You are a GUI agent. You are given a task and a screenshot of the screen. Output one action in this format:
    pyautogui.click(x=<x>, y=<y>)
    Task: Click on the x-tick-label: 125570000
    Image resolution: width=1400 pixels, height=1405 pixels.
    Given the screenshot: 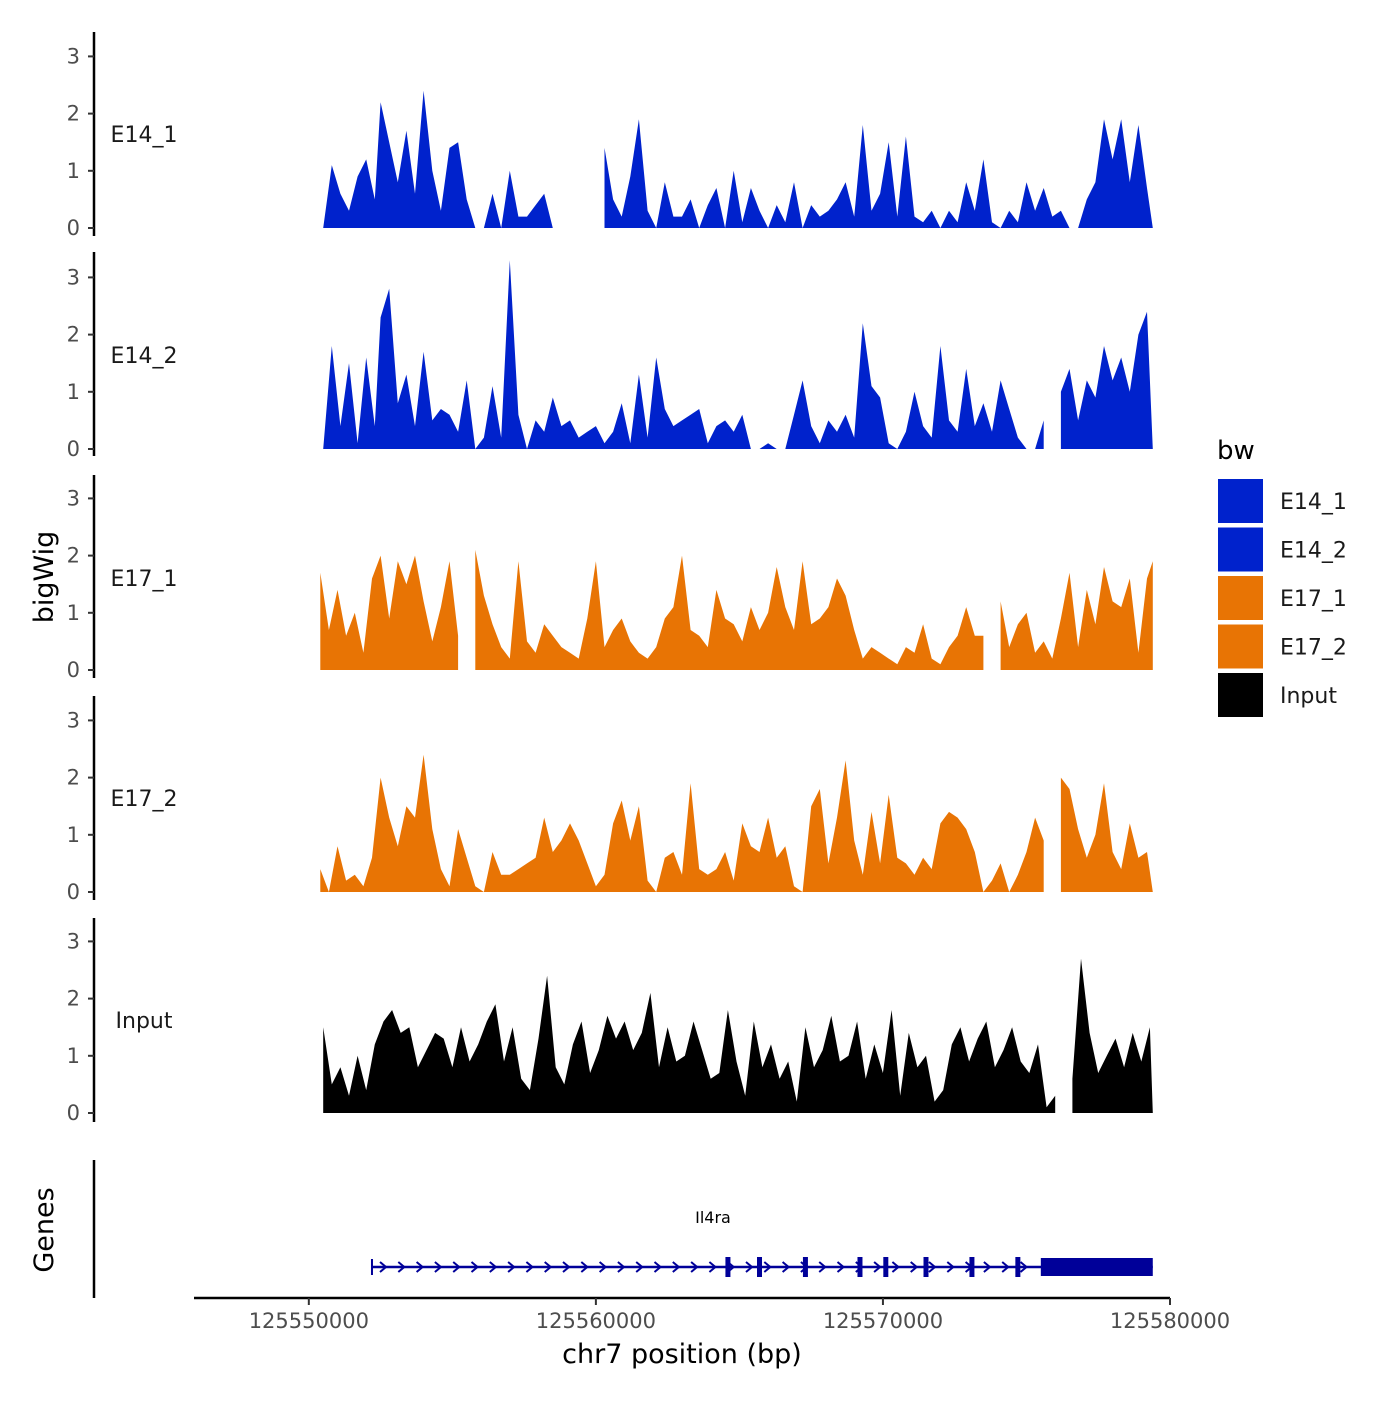 What is the action you would take?
    pyautogui.click(x=883, y=1321)
    